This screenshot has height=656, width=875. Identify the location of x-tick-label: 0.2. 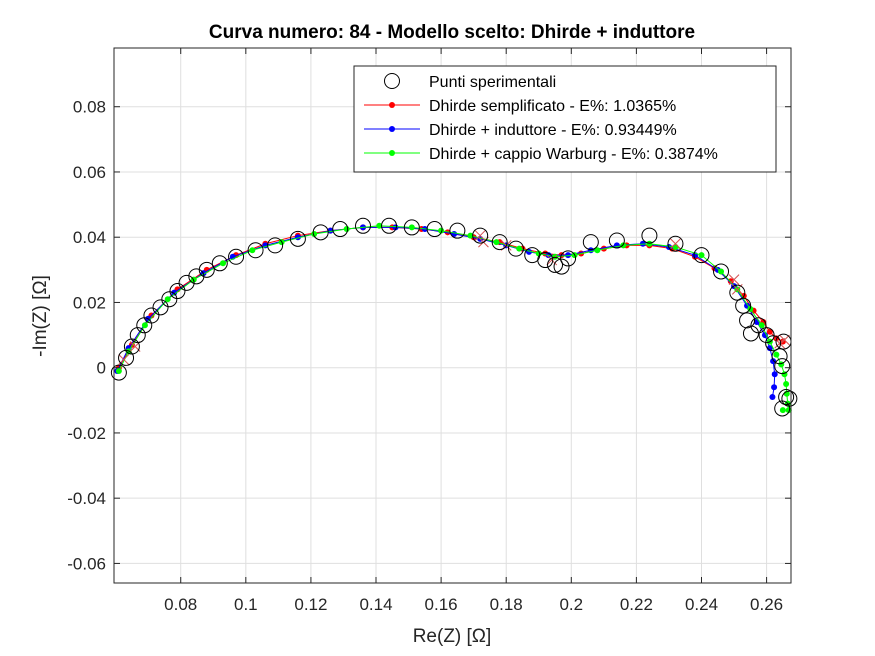
(571, 604).